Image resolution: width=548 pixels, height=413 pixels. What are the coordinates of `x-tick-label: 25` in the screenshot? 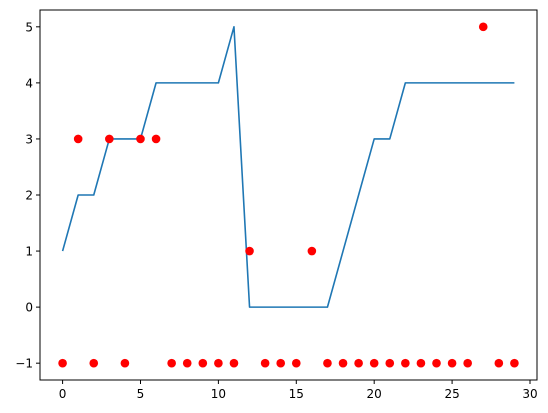 It's located at (451, 394).